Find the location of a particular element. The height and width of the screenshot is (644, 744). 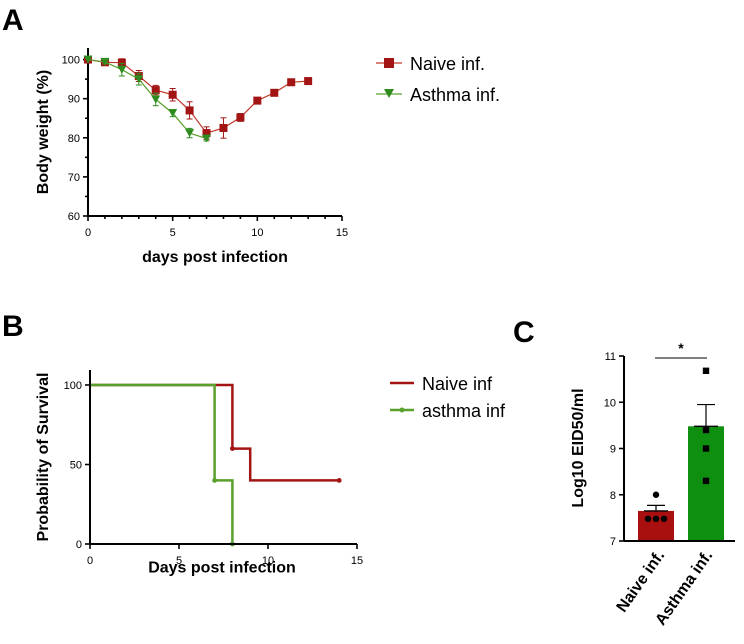

panel-c-bars is located at coordinates (681, 454).